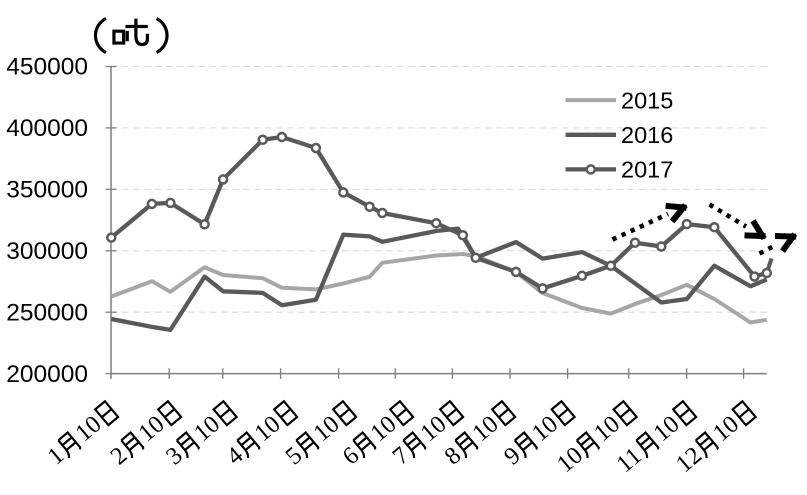 The width and height of the screenshot is (807, 495). Describe the element at coordinates (47, 251) in the screenshot. I see `svg-text: 300000` at that location.